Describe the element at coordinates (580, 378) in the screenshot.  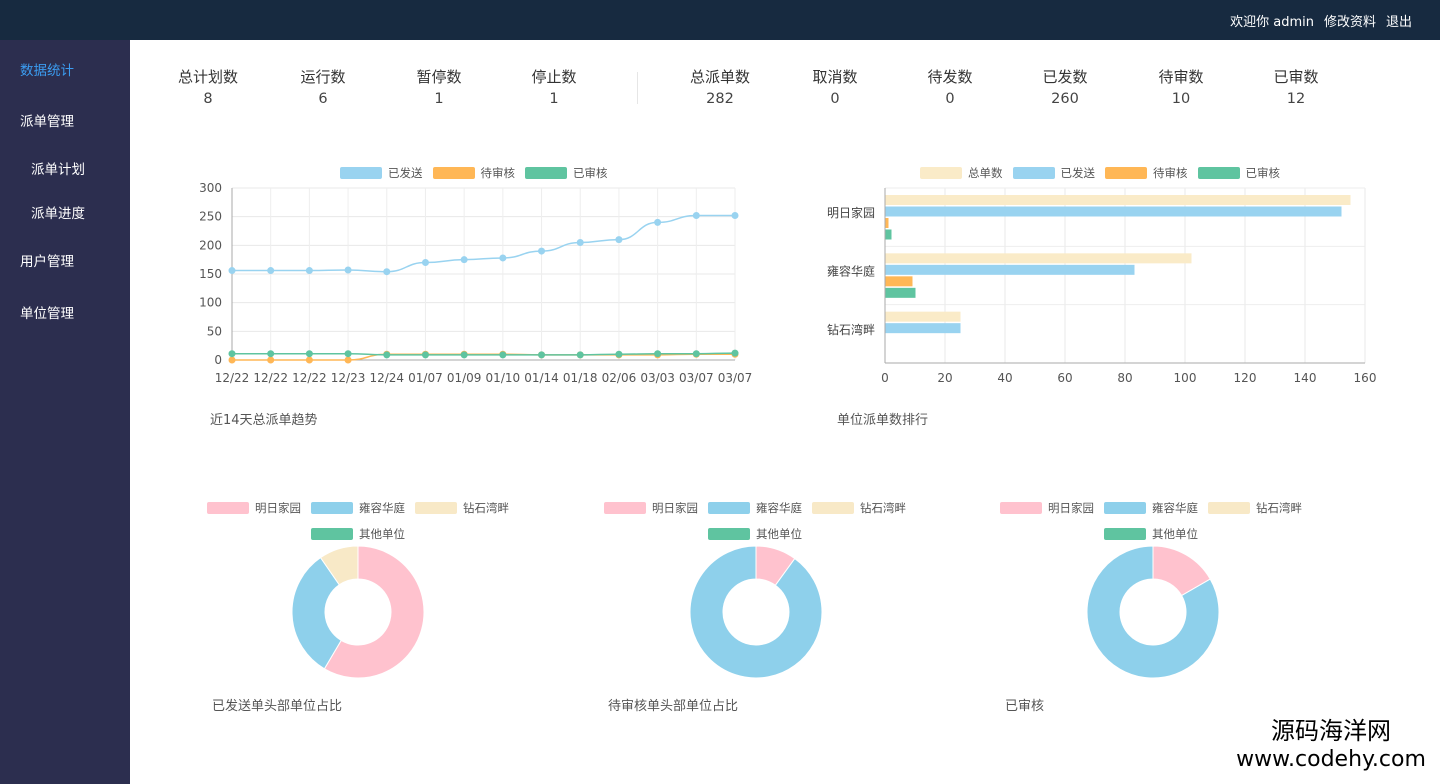
I see `x-tick-label: 01/18` at that location.